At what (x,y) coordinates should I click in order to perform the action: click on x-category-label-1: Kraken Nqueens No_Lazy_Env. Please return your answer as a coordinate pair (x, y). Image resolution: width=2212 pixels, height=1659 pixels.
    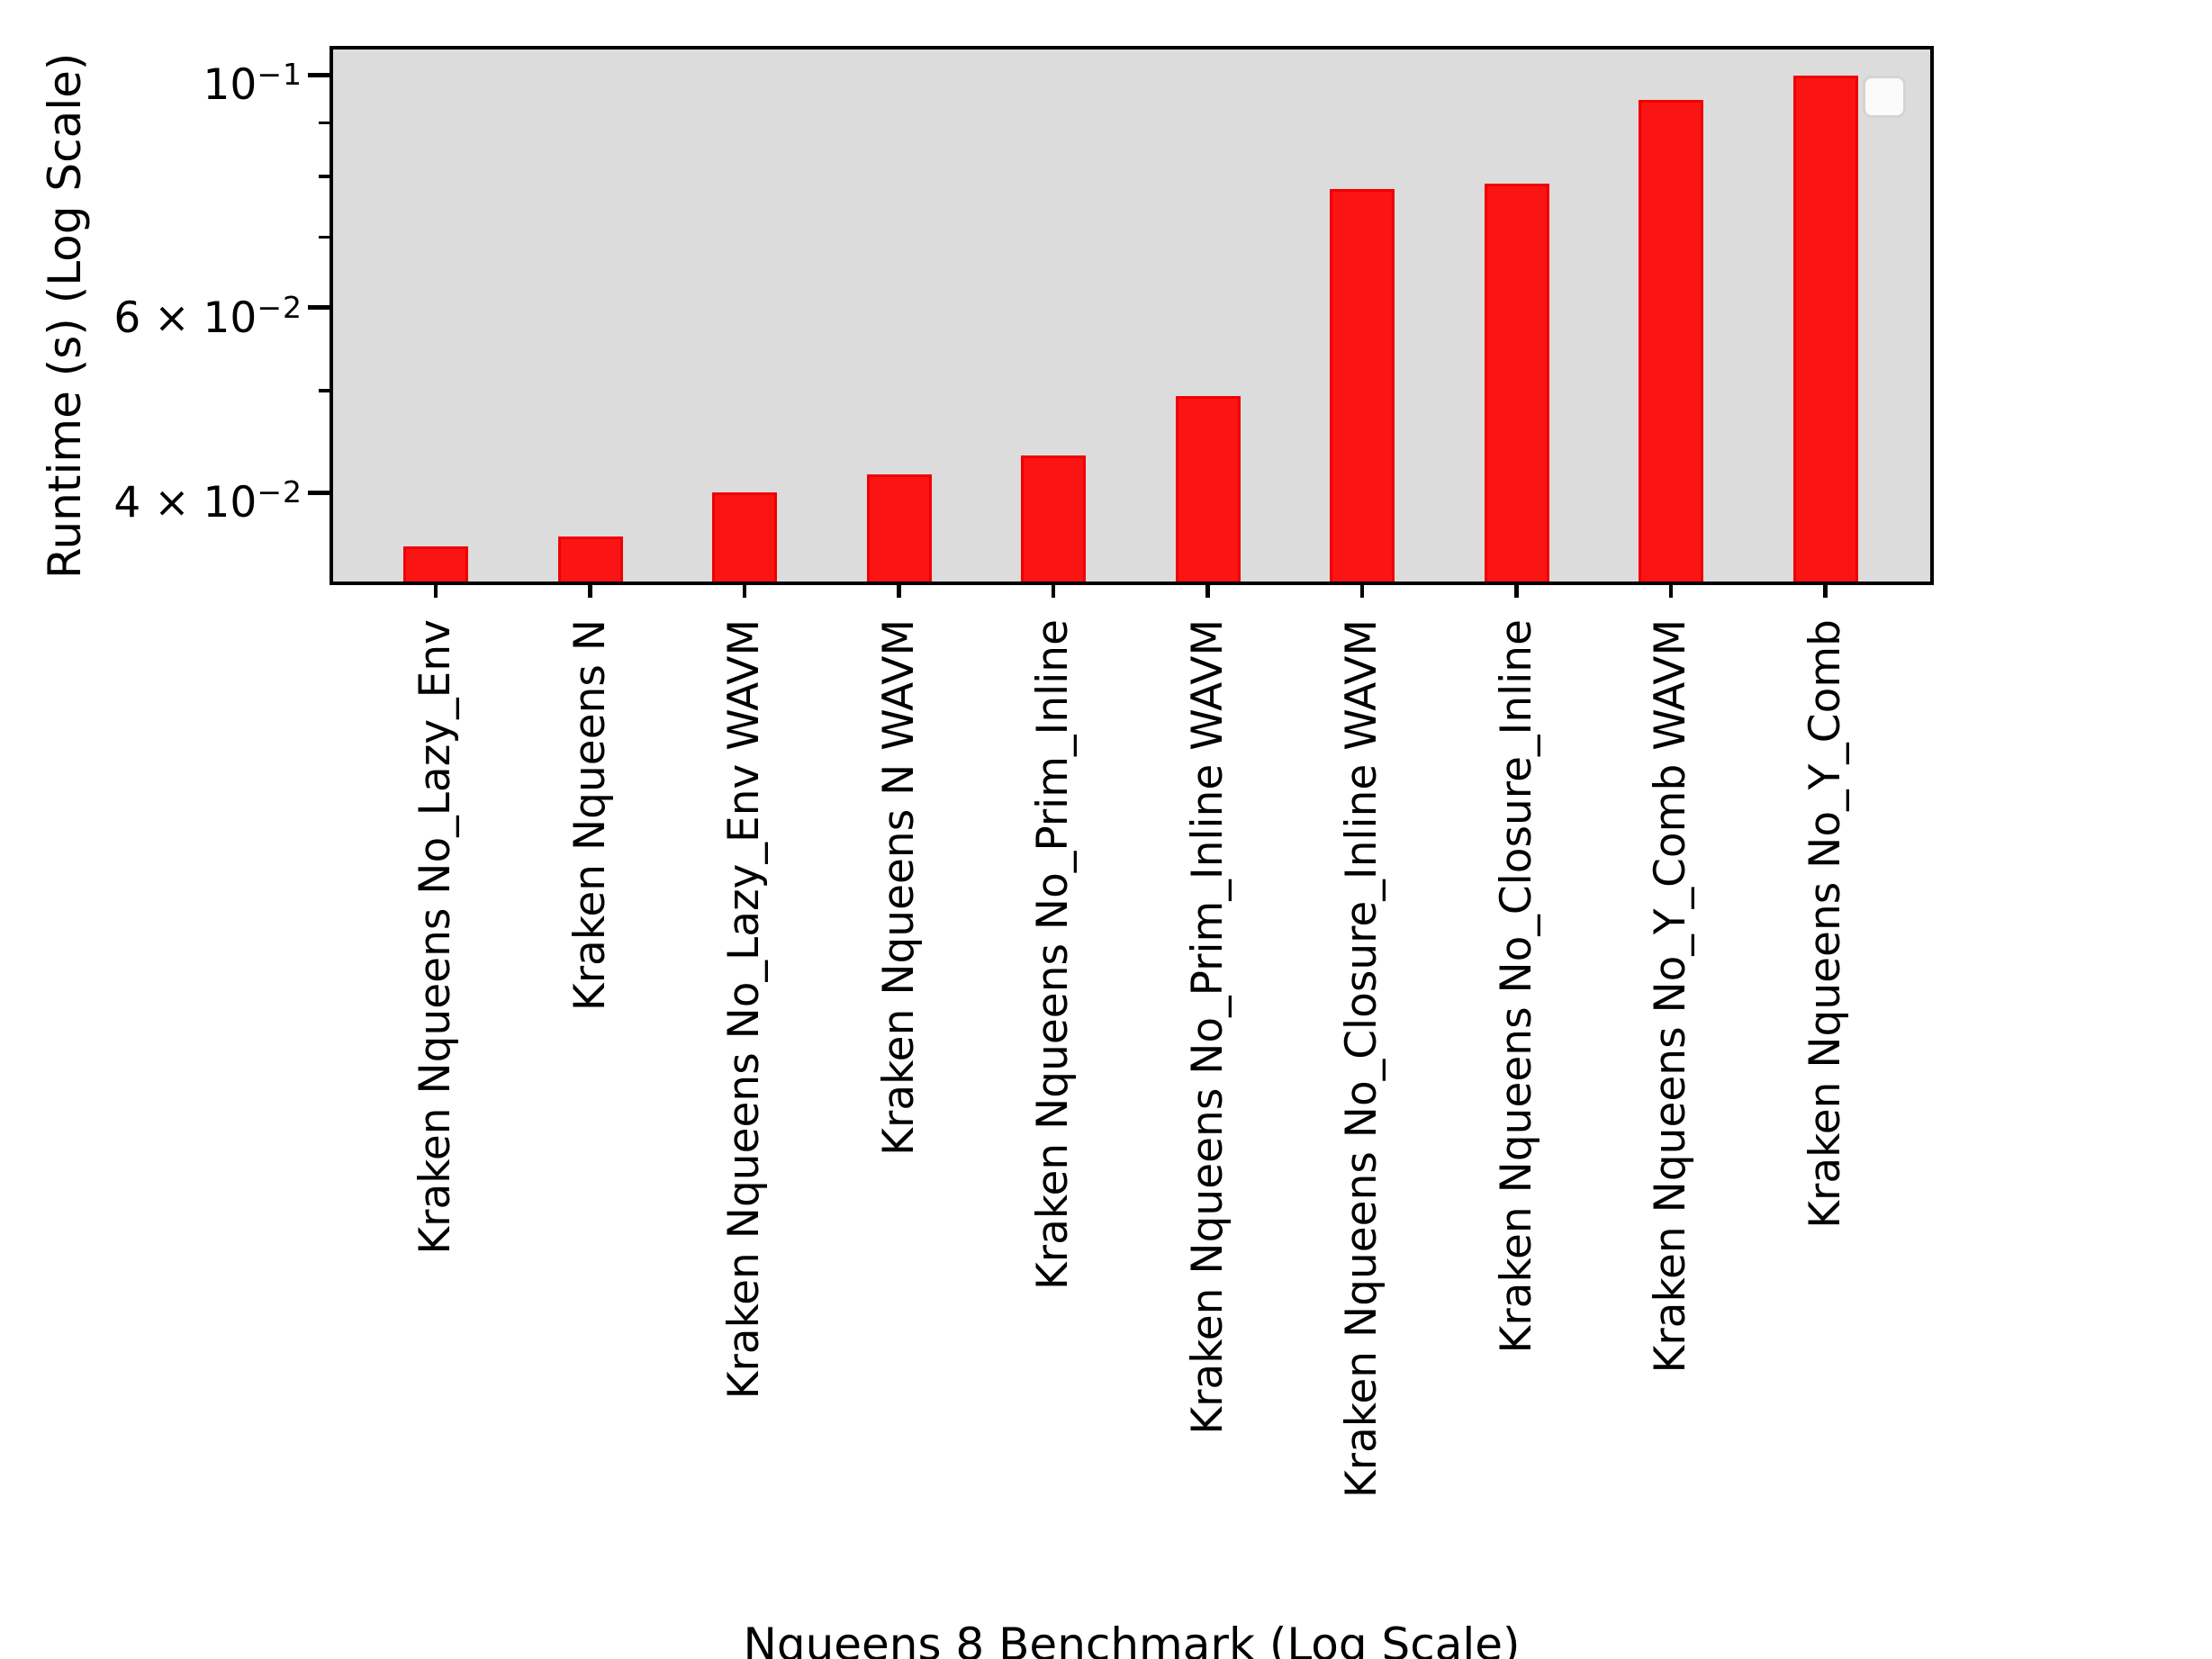
    Looking at the image, I should click on (435, 937).